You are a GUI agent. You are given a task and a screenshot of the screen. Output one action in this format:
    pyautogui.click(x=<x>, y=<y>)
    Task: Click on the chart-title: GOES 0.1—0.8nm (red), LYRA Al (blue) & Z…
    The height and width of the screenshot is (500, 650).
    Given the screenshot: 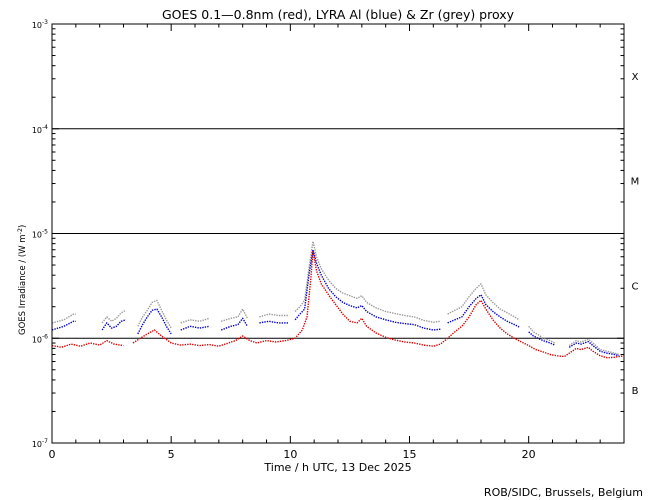 What is the action you would take?
    pyautogui.click(x=338, y=14)
    